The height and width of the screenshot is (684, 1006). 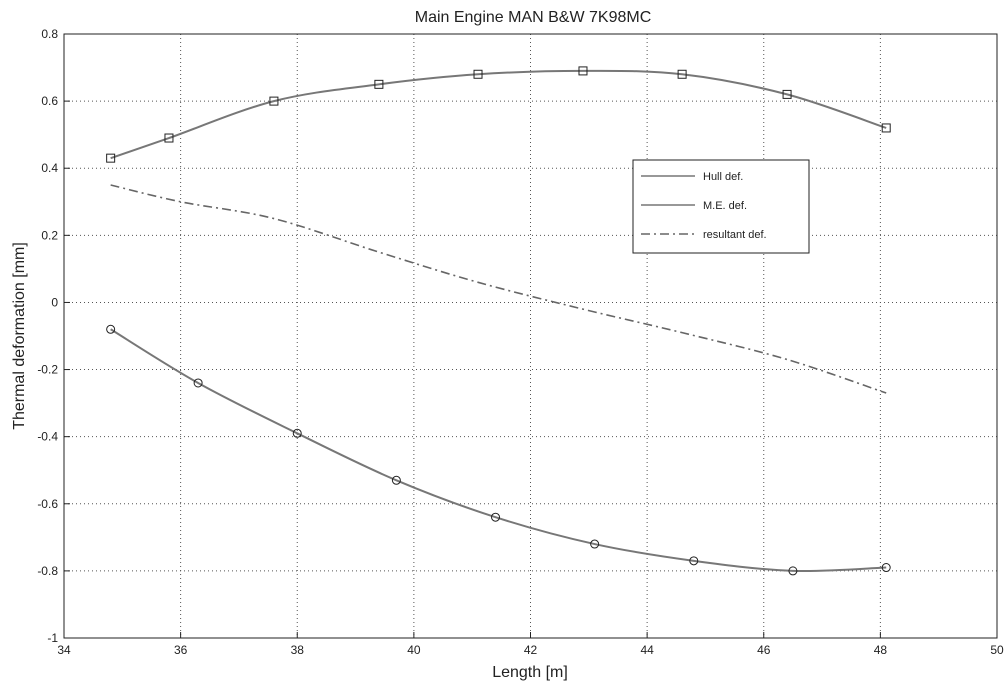 What do you see at coordinates (52, 638) in the screenshot?
I see `y-tick-label: -1` at bounding box center [52, 638].